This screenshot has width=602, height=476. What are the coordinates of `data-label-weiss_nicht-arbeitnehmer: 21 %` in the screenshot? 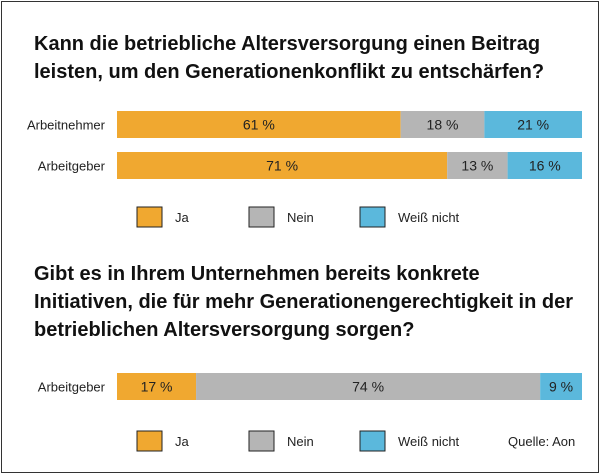 It's located at (533, 125).